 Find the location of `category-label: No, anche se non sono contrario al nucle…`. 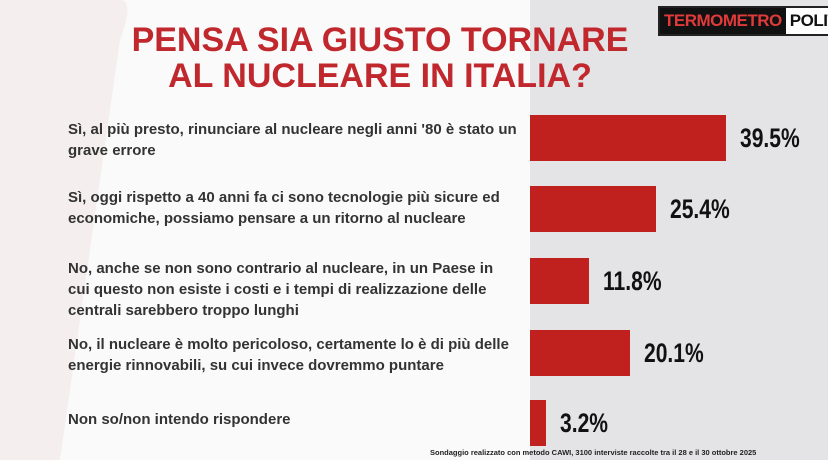

category-label: No, anche se non sono contrario al nucle… is located at coordinates (281, 289).